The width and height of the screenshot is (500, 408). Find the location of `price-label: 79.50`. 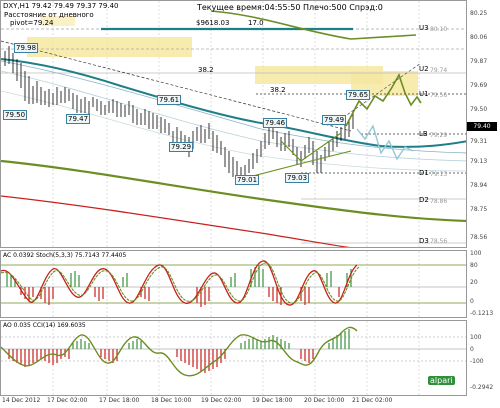

price-label: 79.50 is located at coordinates (15, 115).